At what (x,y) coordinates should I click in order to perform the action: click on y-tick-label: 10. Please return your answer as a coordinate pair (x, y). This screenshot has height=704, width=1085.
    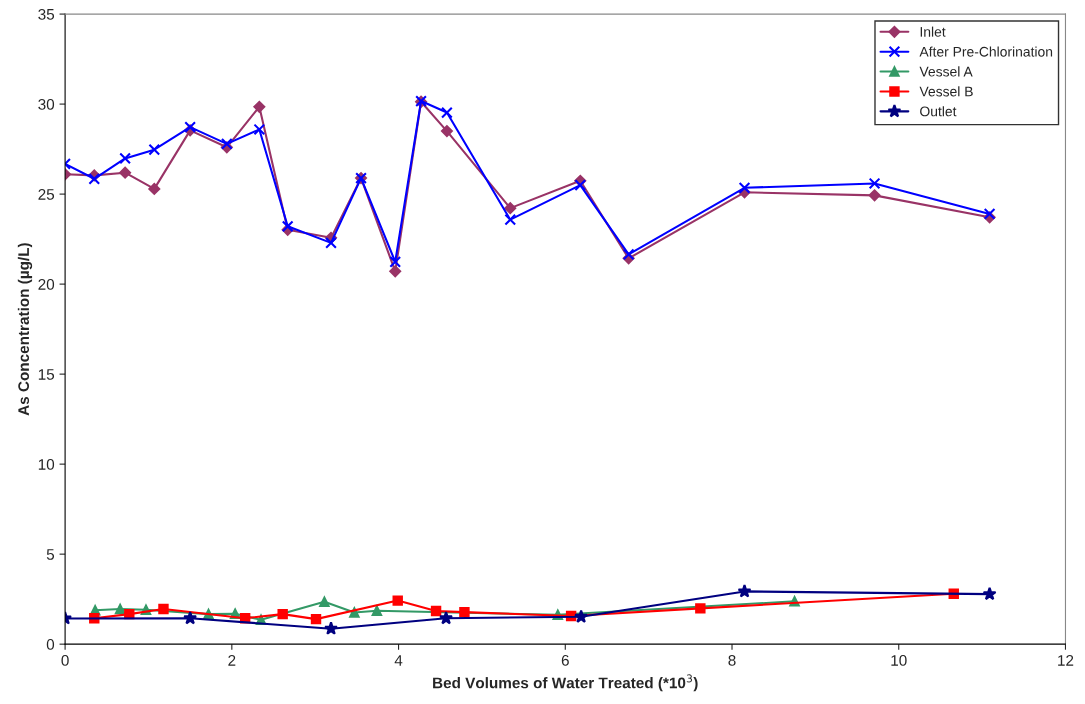
    Looking at the image, I should click on (46, 464).